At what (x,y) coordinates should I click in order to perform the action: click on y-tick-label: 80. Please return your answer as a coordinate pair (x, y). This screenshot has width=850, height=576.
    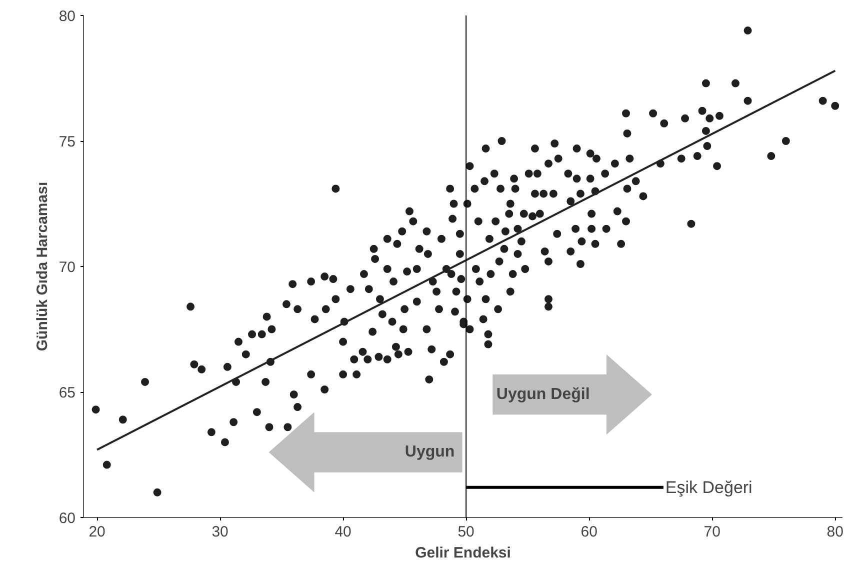
    Looking at the image, I should click on (67, 16).